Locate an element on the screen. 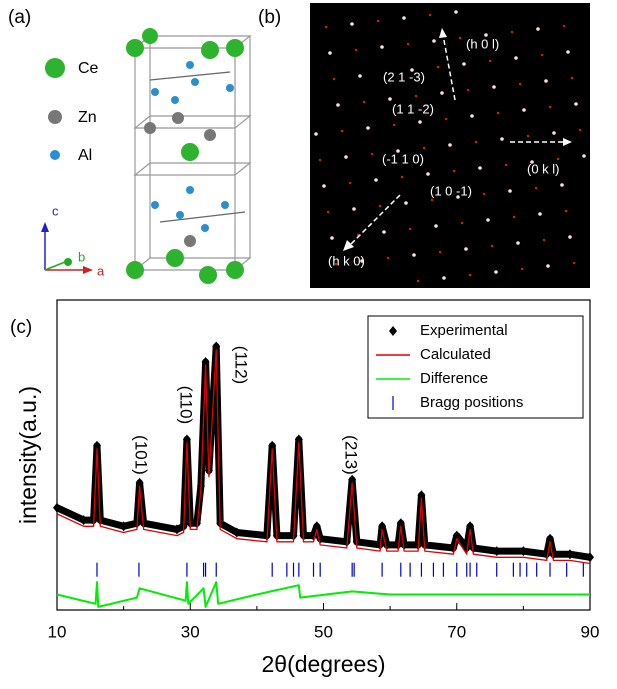  peak-annotation: (112) is located at coordinates (241, 365).